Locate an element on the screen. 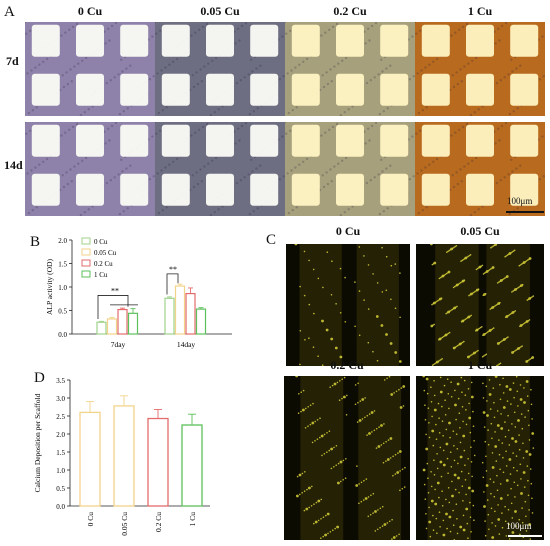 This screenshot has width=550, height=546. d-ytick-label: 1.0 is located at coordinates (60, 471).